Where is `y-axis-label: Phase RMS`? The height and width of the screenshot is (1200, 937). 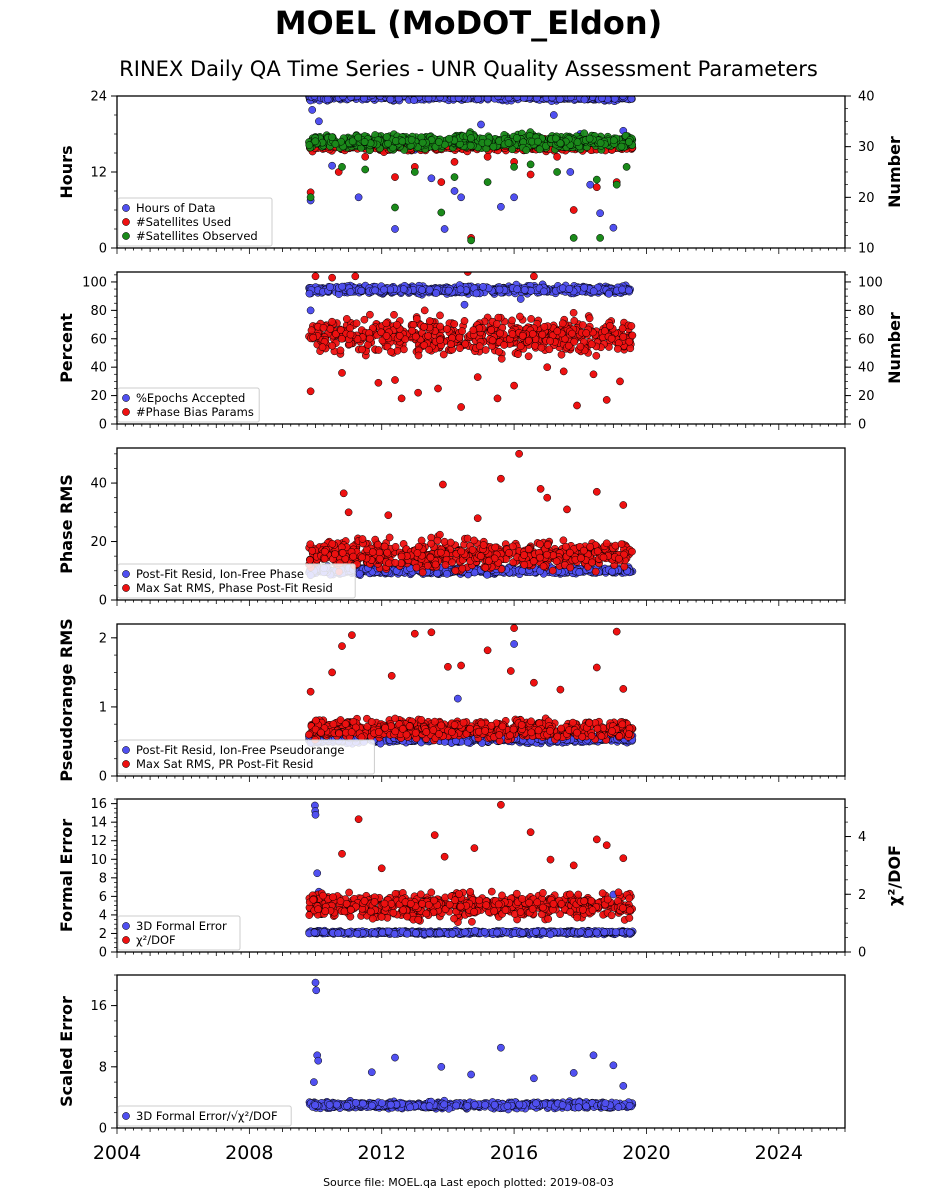 y-axis-label: Phase RMS is located at coordinates (66, 524).